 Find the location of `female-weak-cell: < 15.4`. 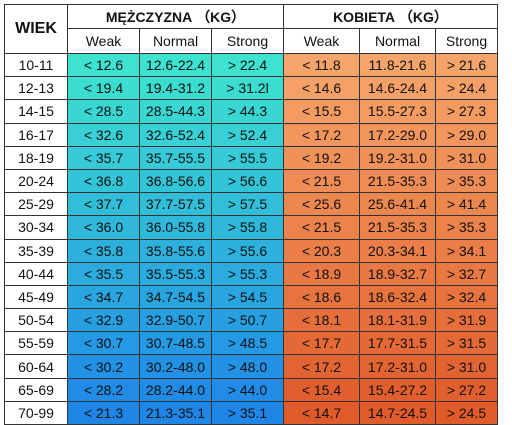

female-weak-cell: < 15.4 is located at coordinates (321, 389).